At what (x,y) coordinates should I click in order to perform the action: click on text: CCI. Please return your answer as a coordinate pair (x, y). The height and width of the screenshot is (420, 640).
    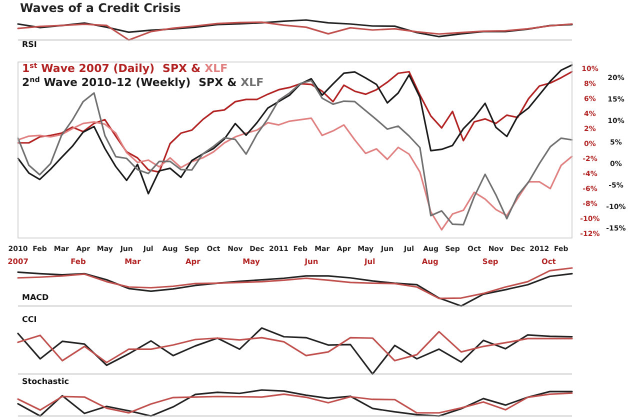
    Looking at the image, I should click on (29, 319).